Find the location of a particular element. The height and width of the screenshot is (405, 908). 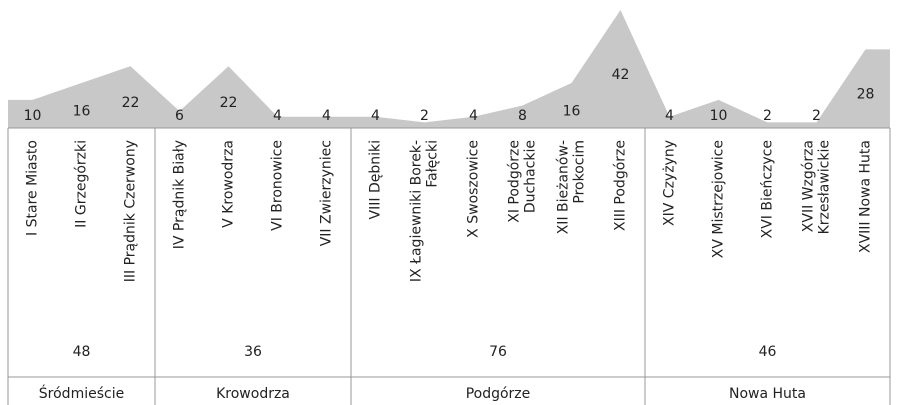

category-label: XIII Podgórze is located at coordinates (621, 185).